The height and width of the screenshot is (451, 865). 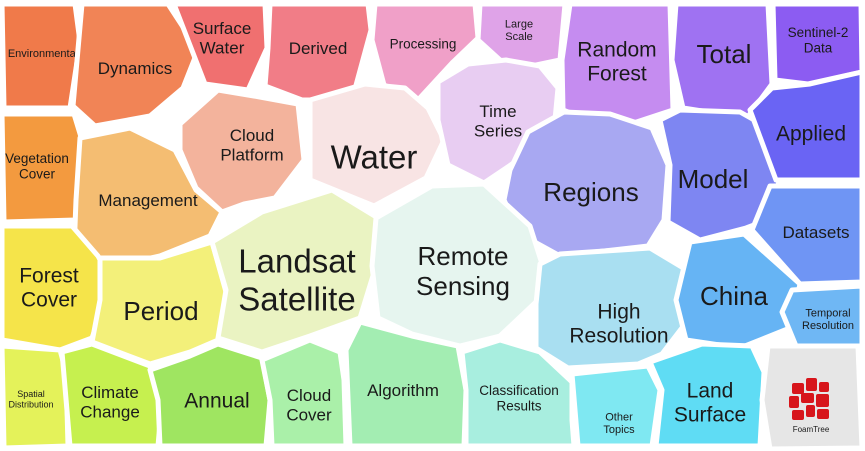 What do you see at coordinates (822, 316) in the screenshot?
I see `group-temporal-resolution-cell` at bounding box center [822, 316].